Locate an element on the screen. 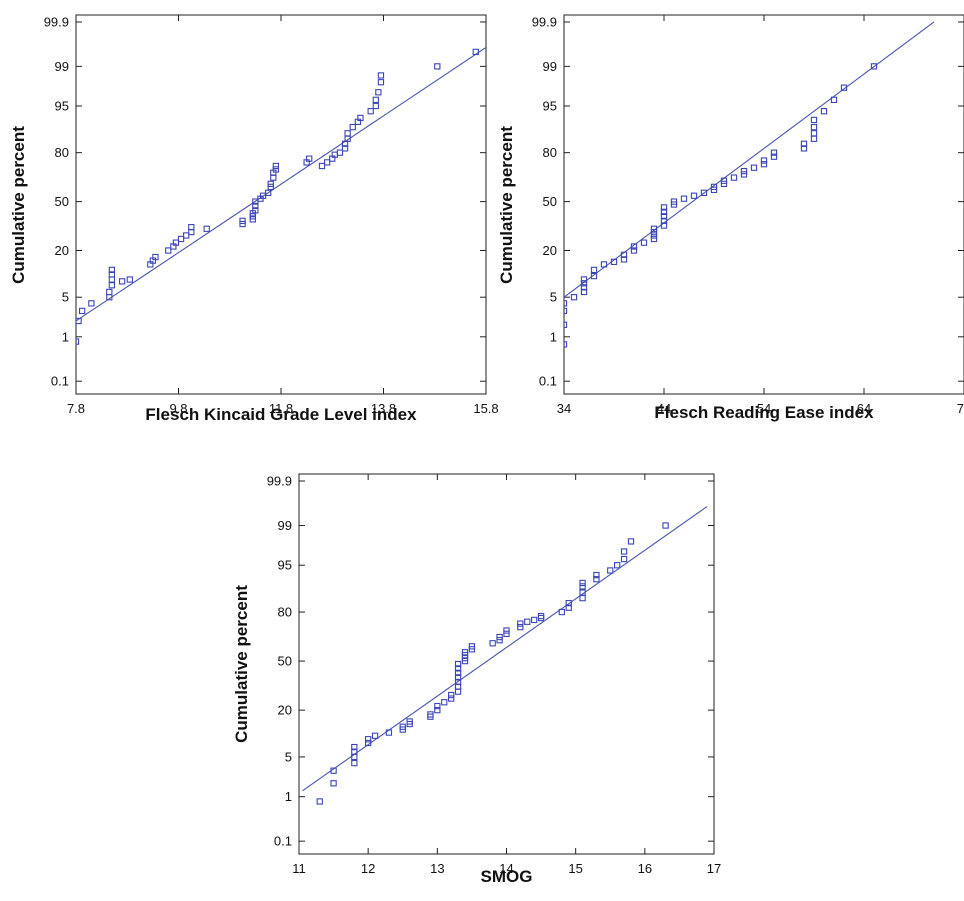 This screenshot has height=901, width=964. x-tick-label: 14 is located at coordinates (506, 868).